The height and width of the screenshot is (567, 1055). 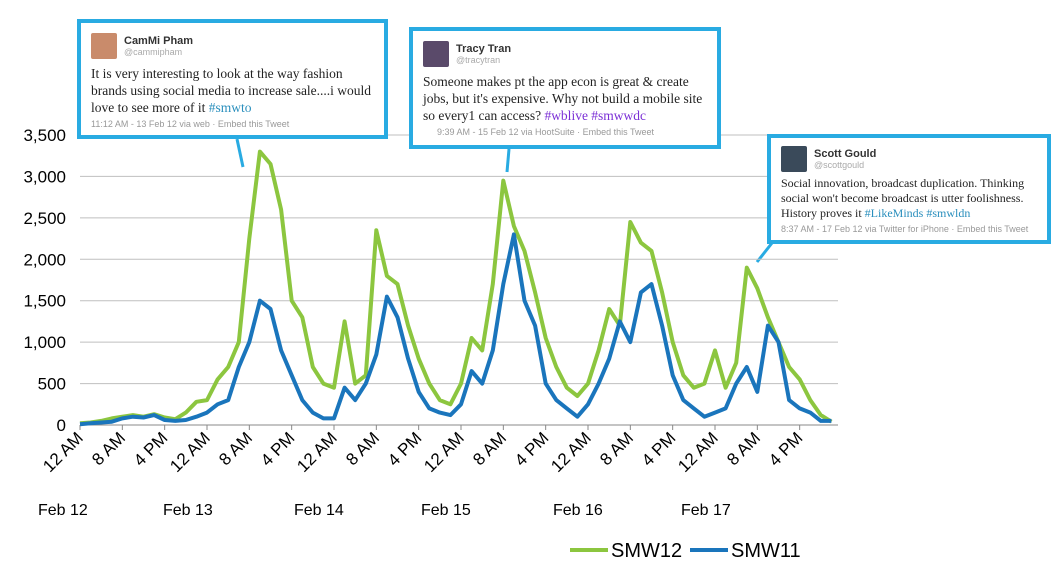 What do you see at coordinates (230, 107) in the screenshot?
I see `tweet-hashtags: #smwto` at bounding box center [230, 107].